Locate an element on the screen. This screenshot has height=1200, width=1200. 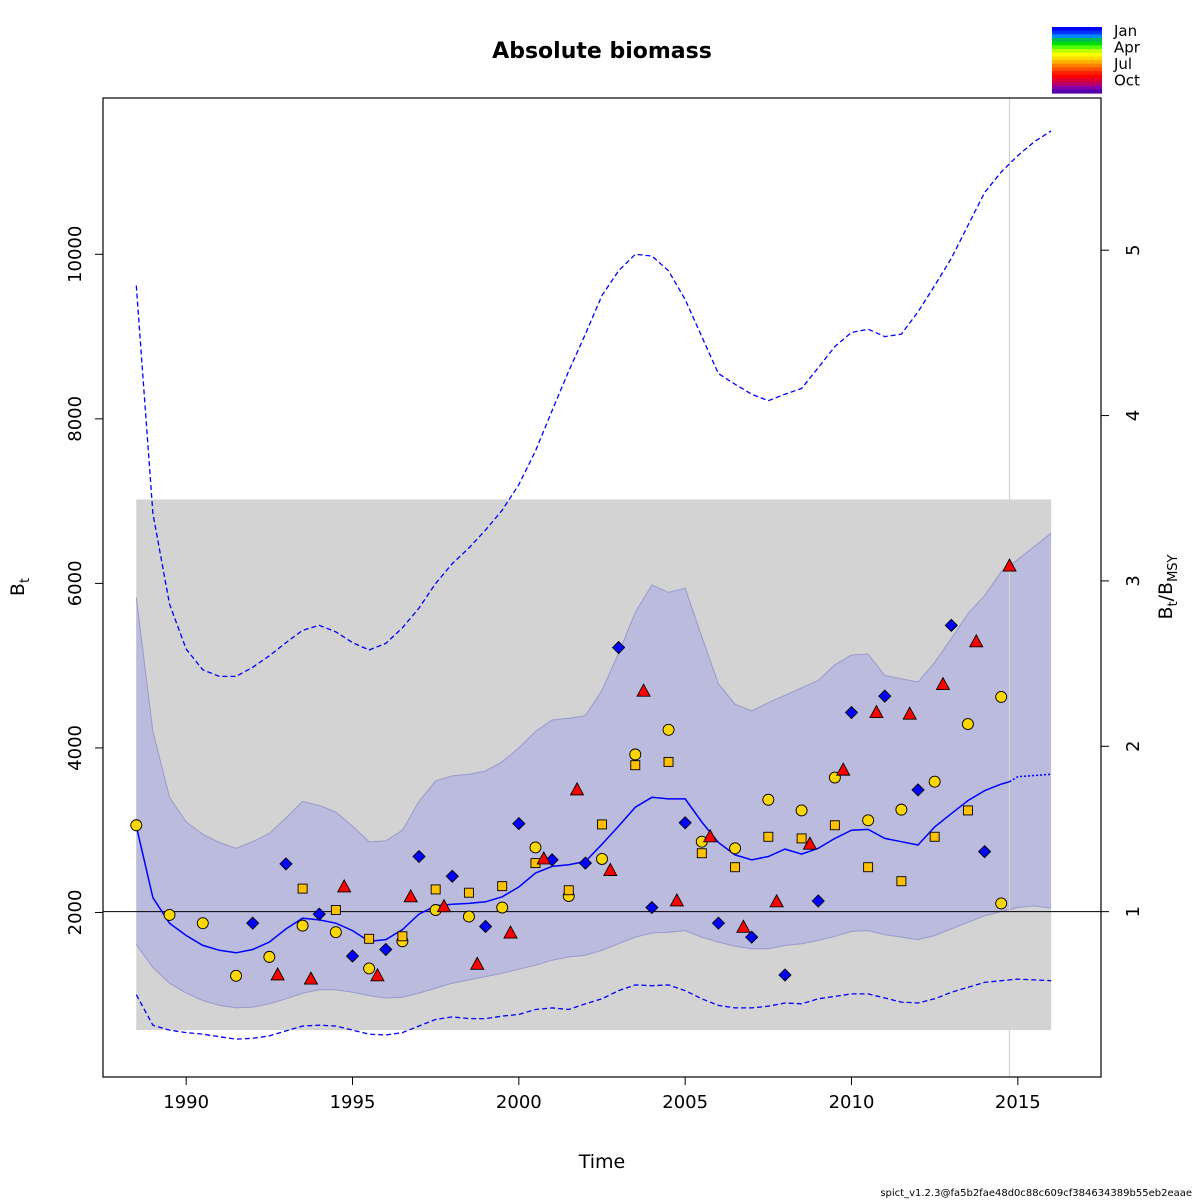
y-tick-label: 4000 is located at coordinates (75, 748).